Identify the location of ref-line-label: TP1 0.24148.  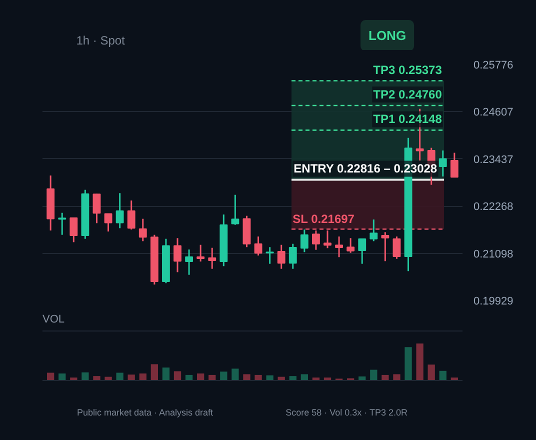
(407, 119).